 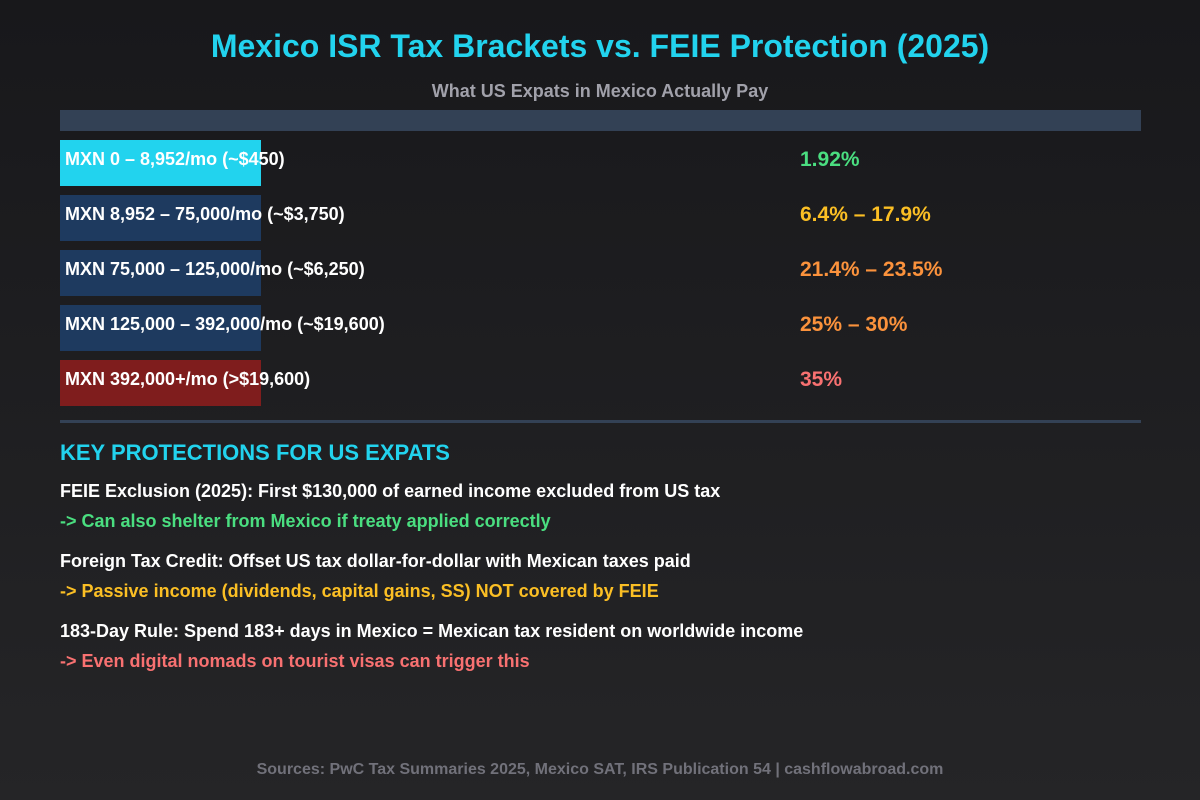 What do you see at coordinates (865, 214) in the screenshot?
I see `bracket-rate: 6.4% – 17.9%` at bounding box center [865, 214].